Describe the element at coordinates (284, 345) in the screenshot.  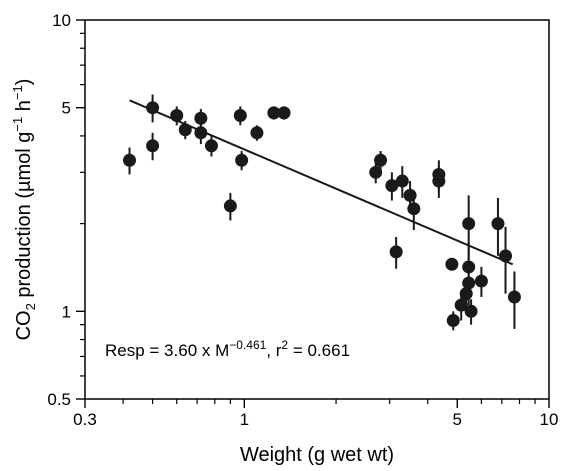
I see `annotation-exponent2: 2` at that location.